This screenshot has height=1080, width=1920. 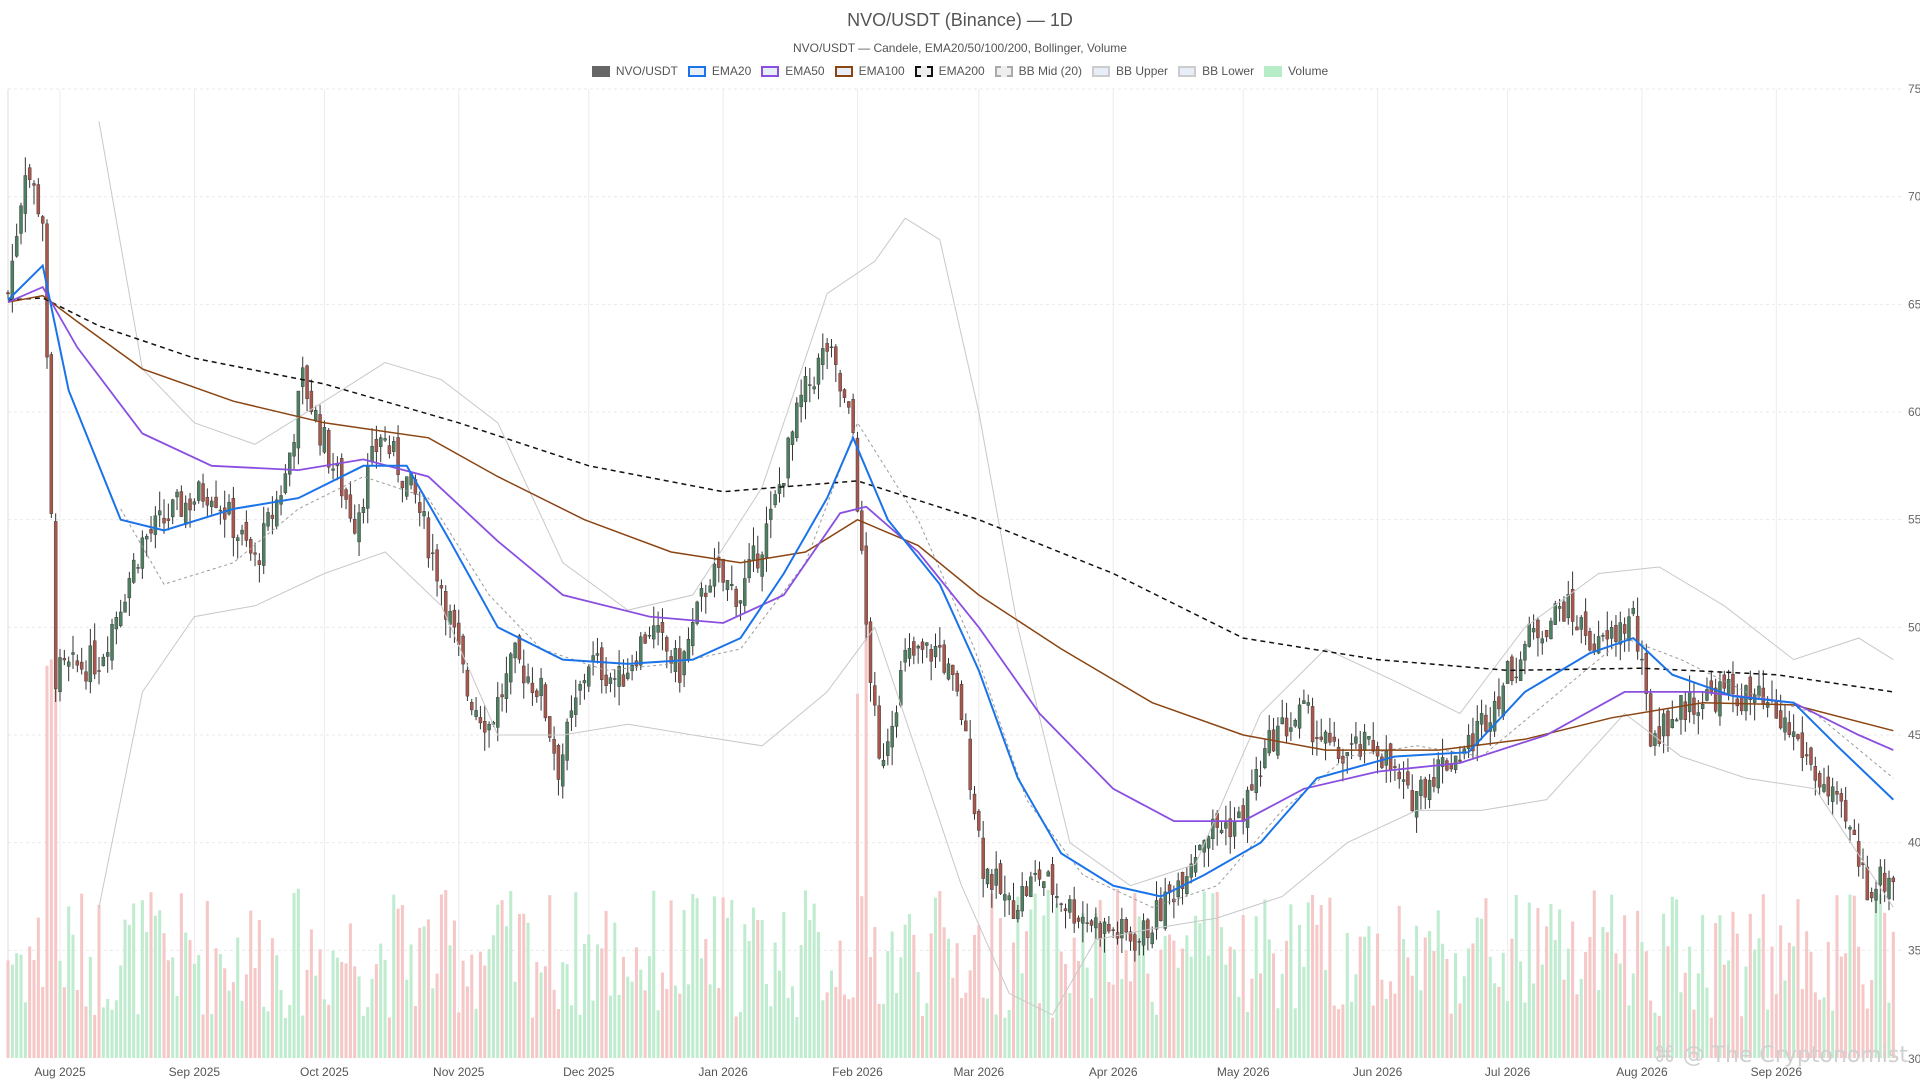 I want to click on legend-item-ema50: EMA50, so click(x=793, y=71).